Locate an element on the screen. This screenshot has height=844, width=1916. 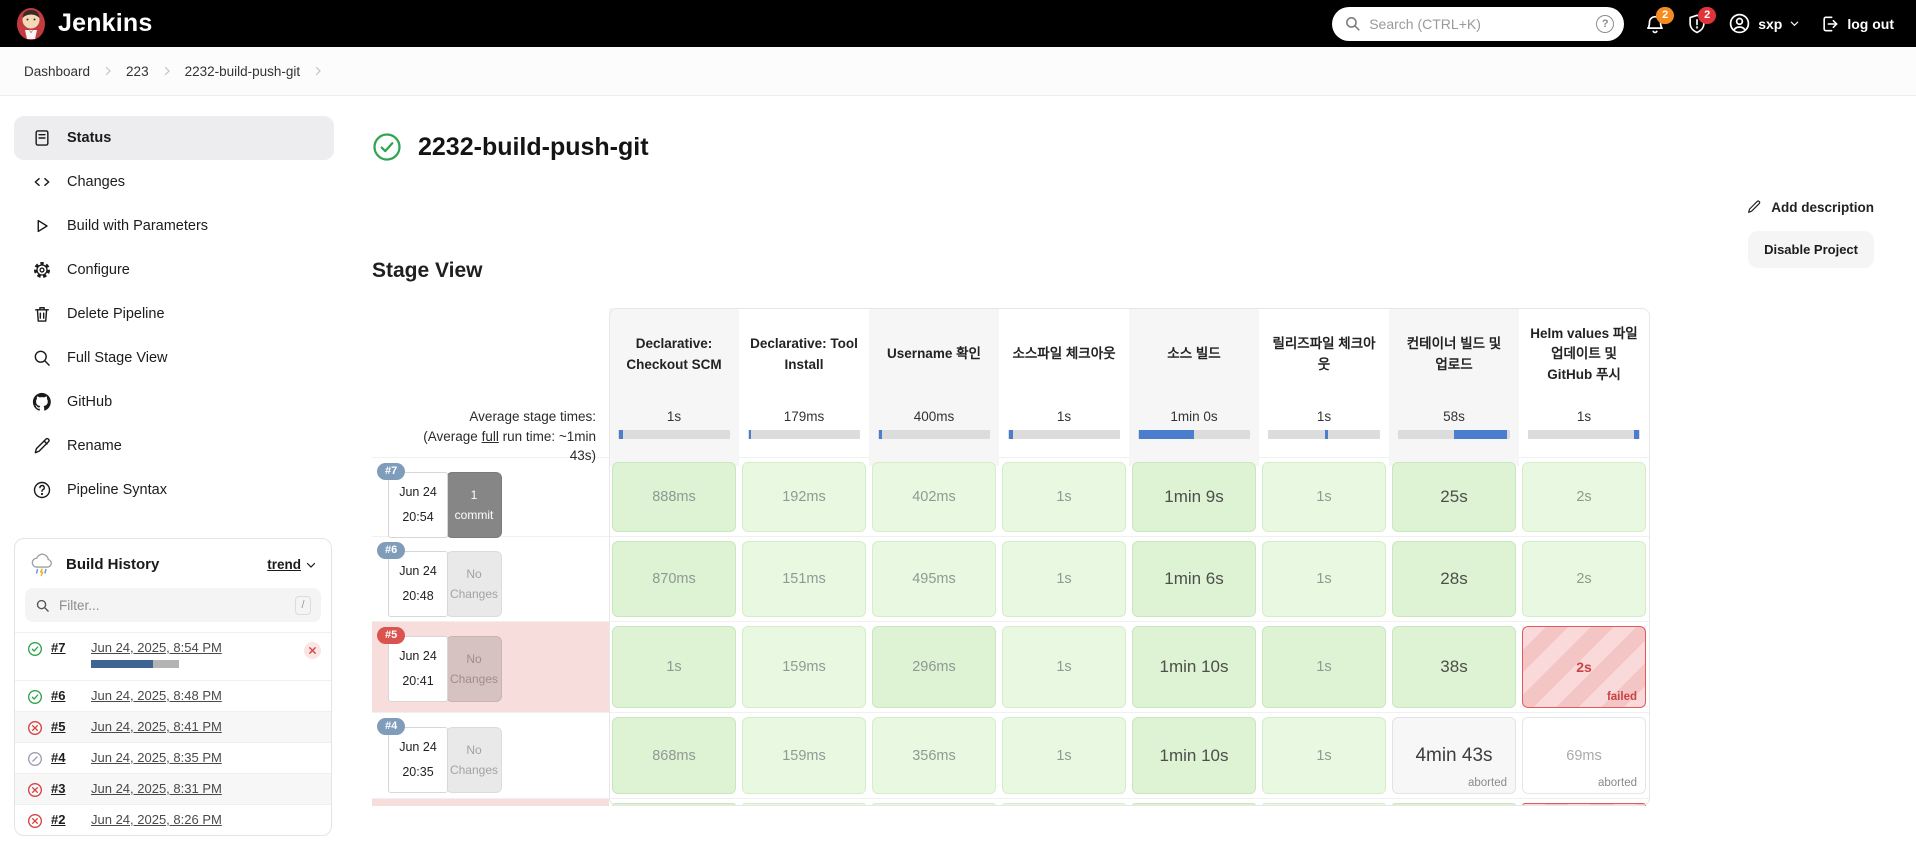
build-timestamp-link: Jun 24, 2025, 8:26 PM is located at coordinates (156, 819).